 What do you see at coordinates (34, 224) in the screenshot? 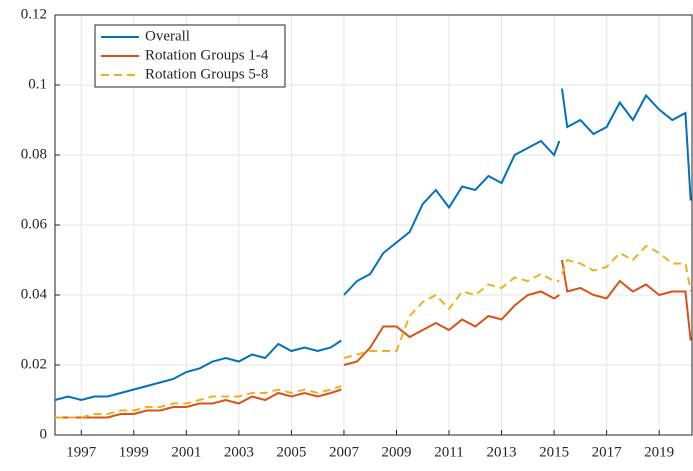
I see `y-tick-label: 0.06` at bounding box center [34, 224].